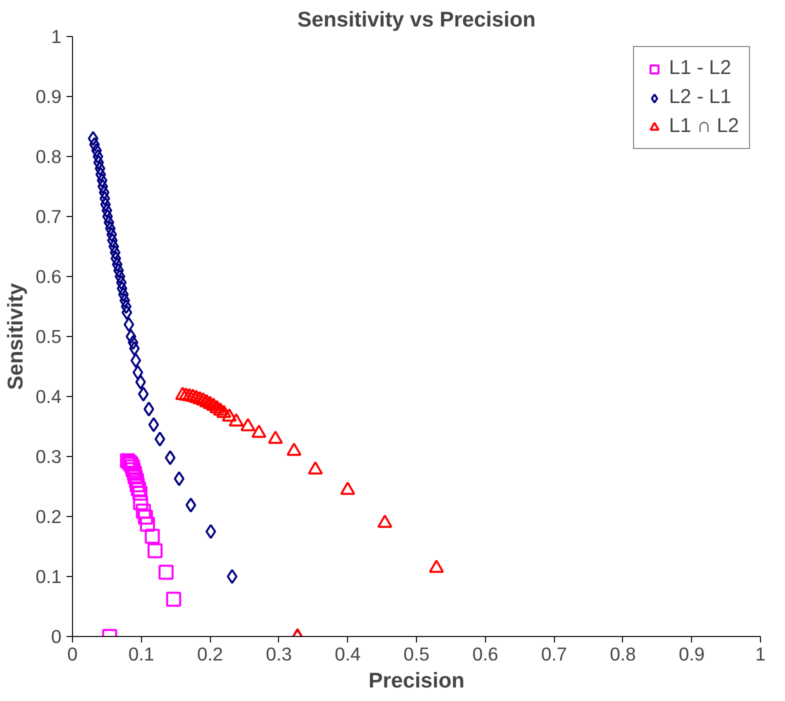 Image resolution: width=785 pixels, height=701 pixels. What do you see at coordinates (49, 336) in the screenshot?
I see `y-tick-label: 0.5` at bounding box center [49, 336].